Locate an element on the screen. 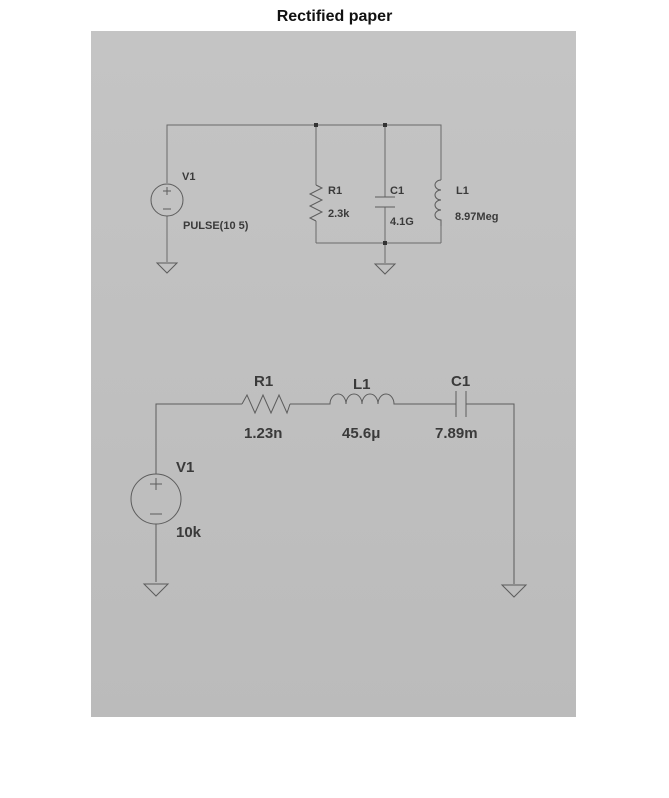 This screenshot has height=798, width=669. bottom-inductor-symbol is located at coordinates (359, 399).